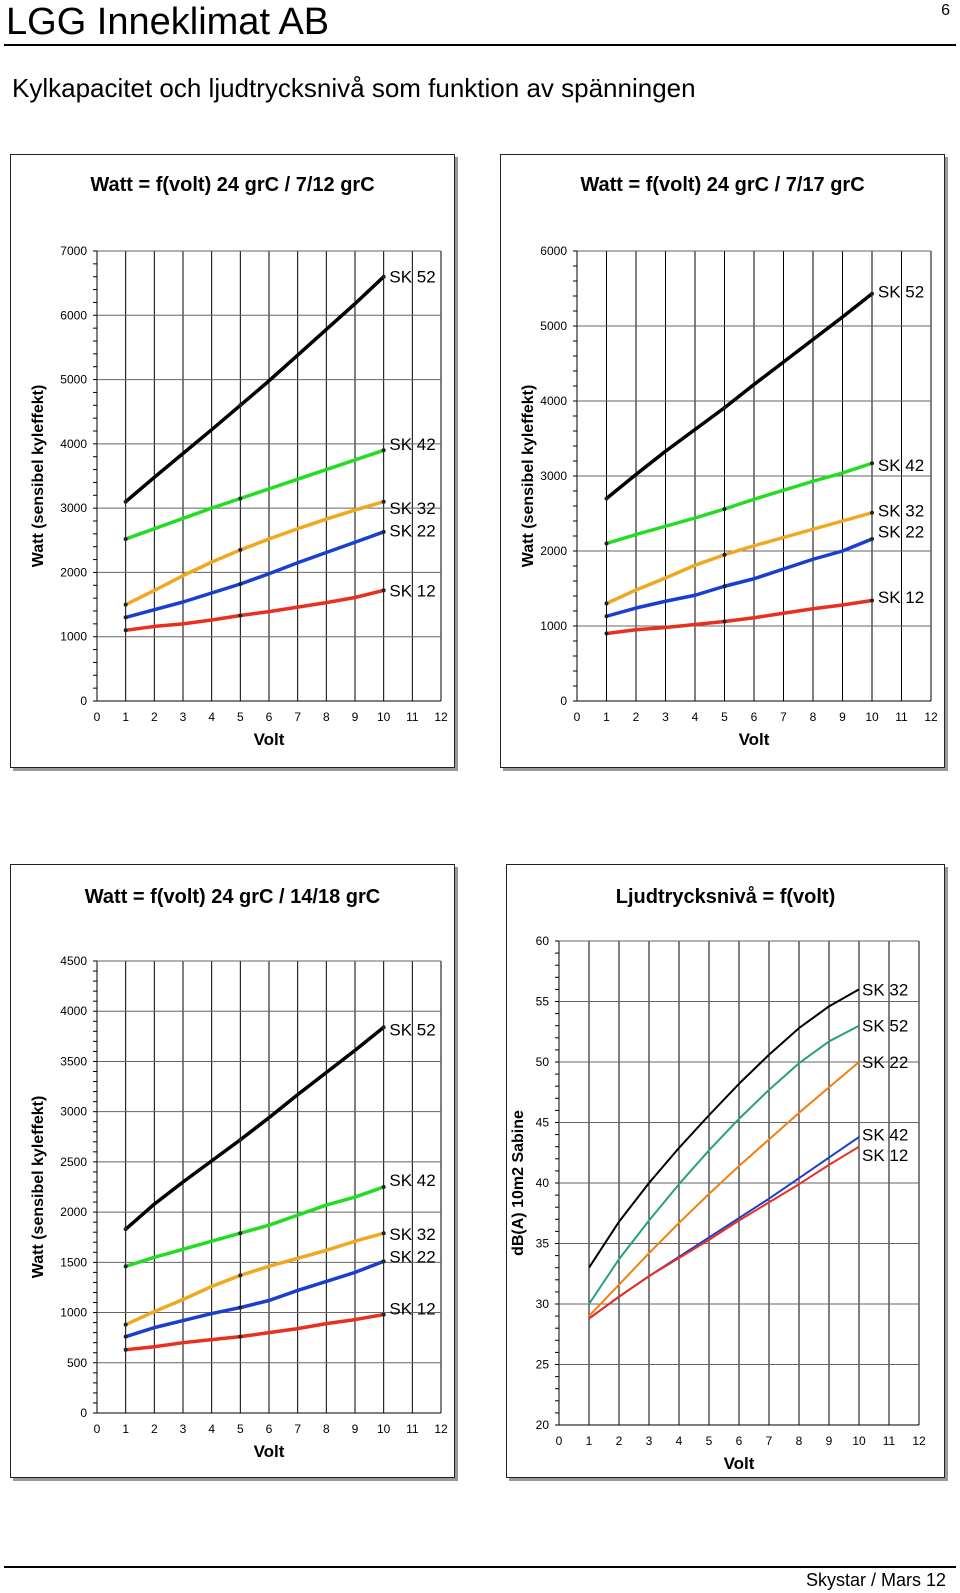  What do you see at coordinates (73, 1061) in the screenshot?
I see `y-tick-label: 3500` at bounding box center [73, 1061].